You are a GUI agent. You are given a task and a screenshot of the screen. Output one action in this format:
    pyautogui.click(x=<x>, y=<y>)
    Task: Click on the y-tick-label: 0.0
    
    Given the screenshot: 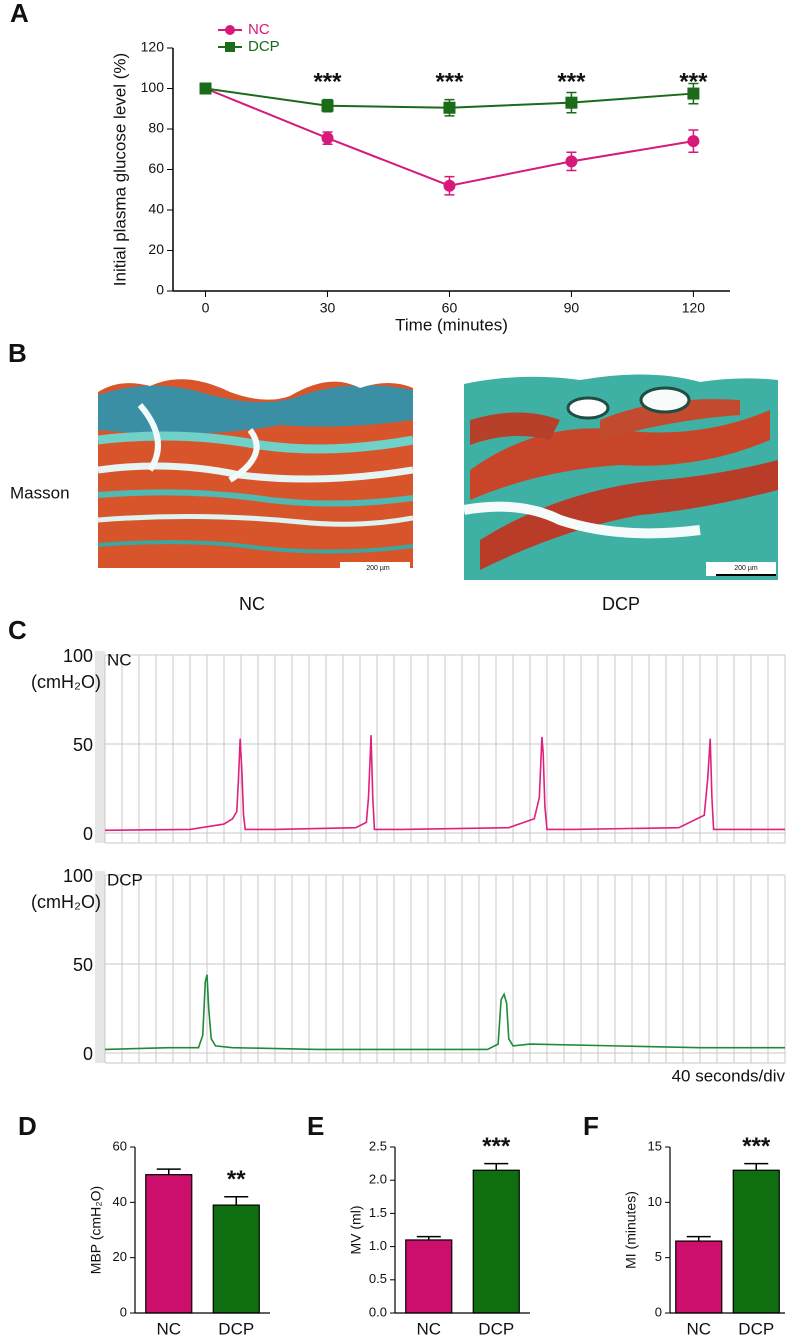 What is the action you would take?
    pyautogui.click(x=378, y=1311)
    